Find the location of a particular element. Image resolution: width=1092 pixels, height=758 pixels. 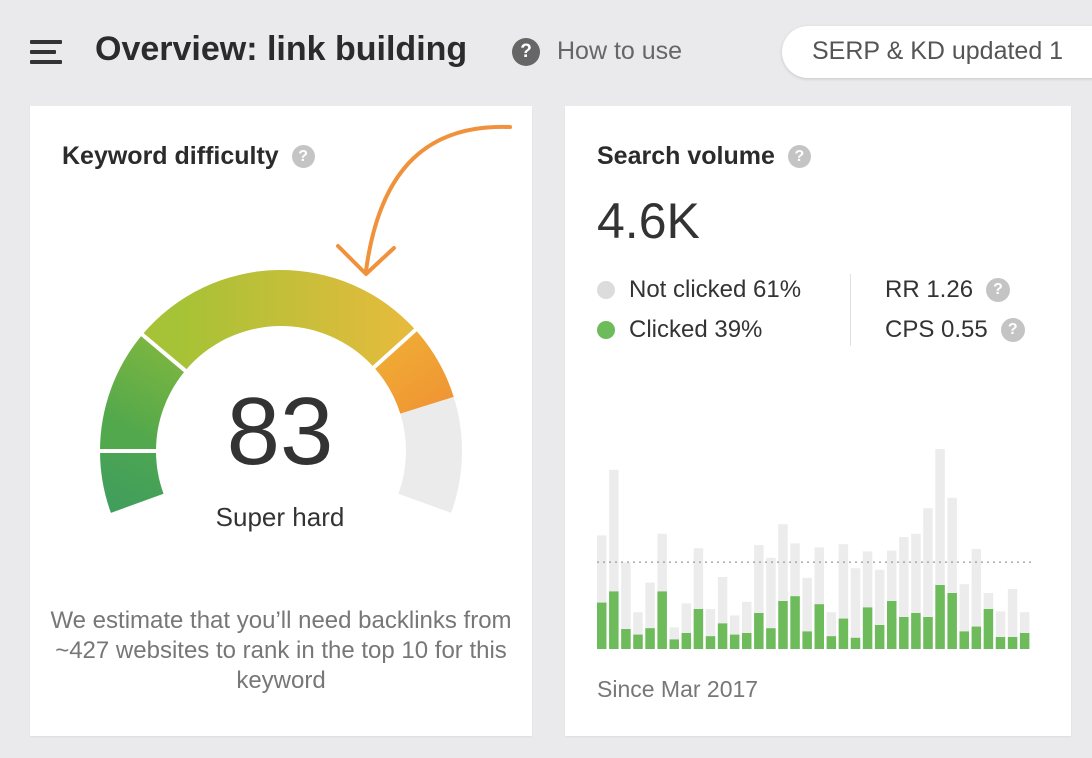

not-clicked-legend: Not clicked 61% is located at coordinates (699, 290).